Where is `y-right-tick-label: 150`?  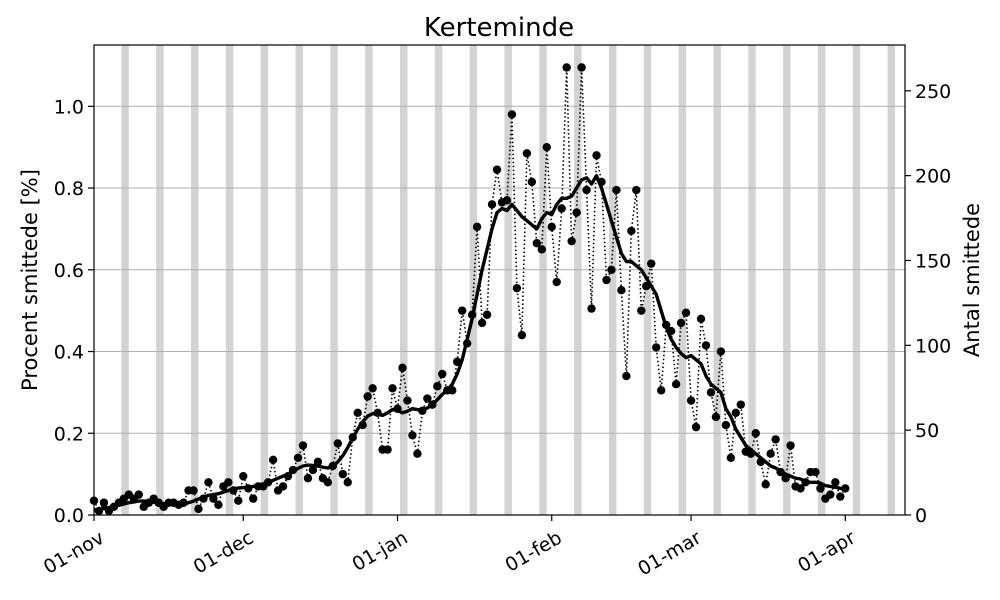
y-right-tick-label: 150 is located at coordinates (933, 261).